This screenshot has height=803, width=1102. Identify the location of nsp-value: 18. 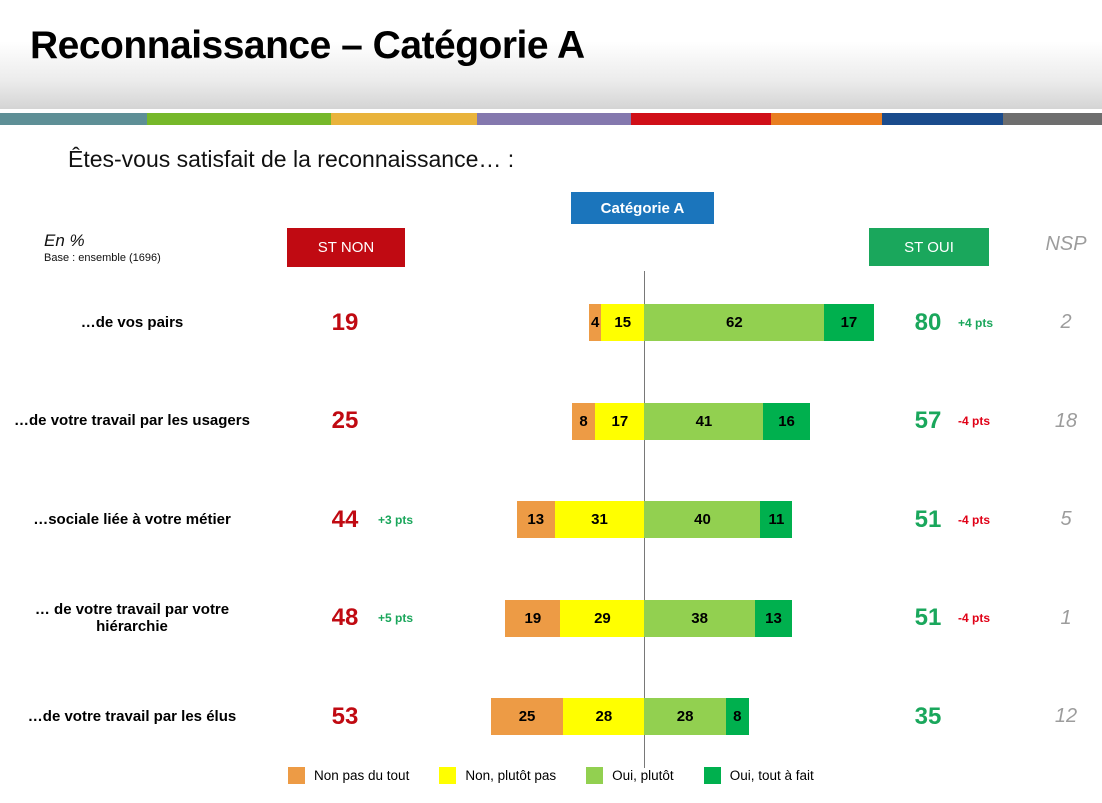
(1066, 420).